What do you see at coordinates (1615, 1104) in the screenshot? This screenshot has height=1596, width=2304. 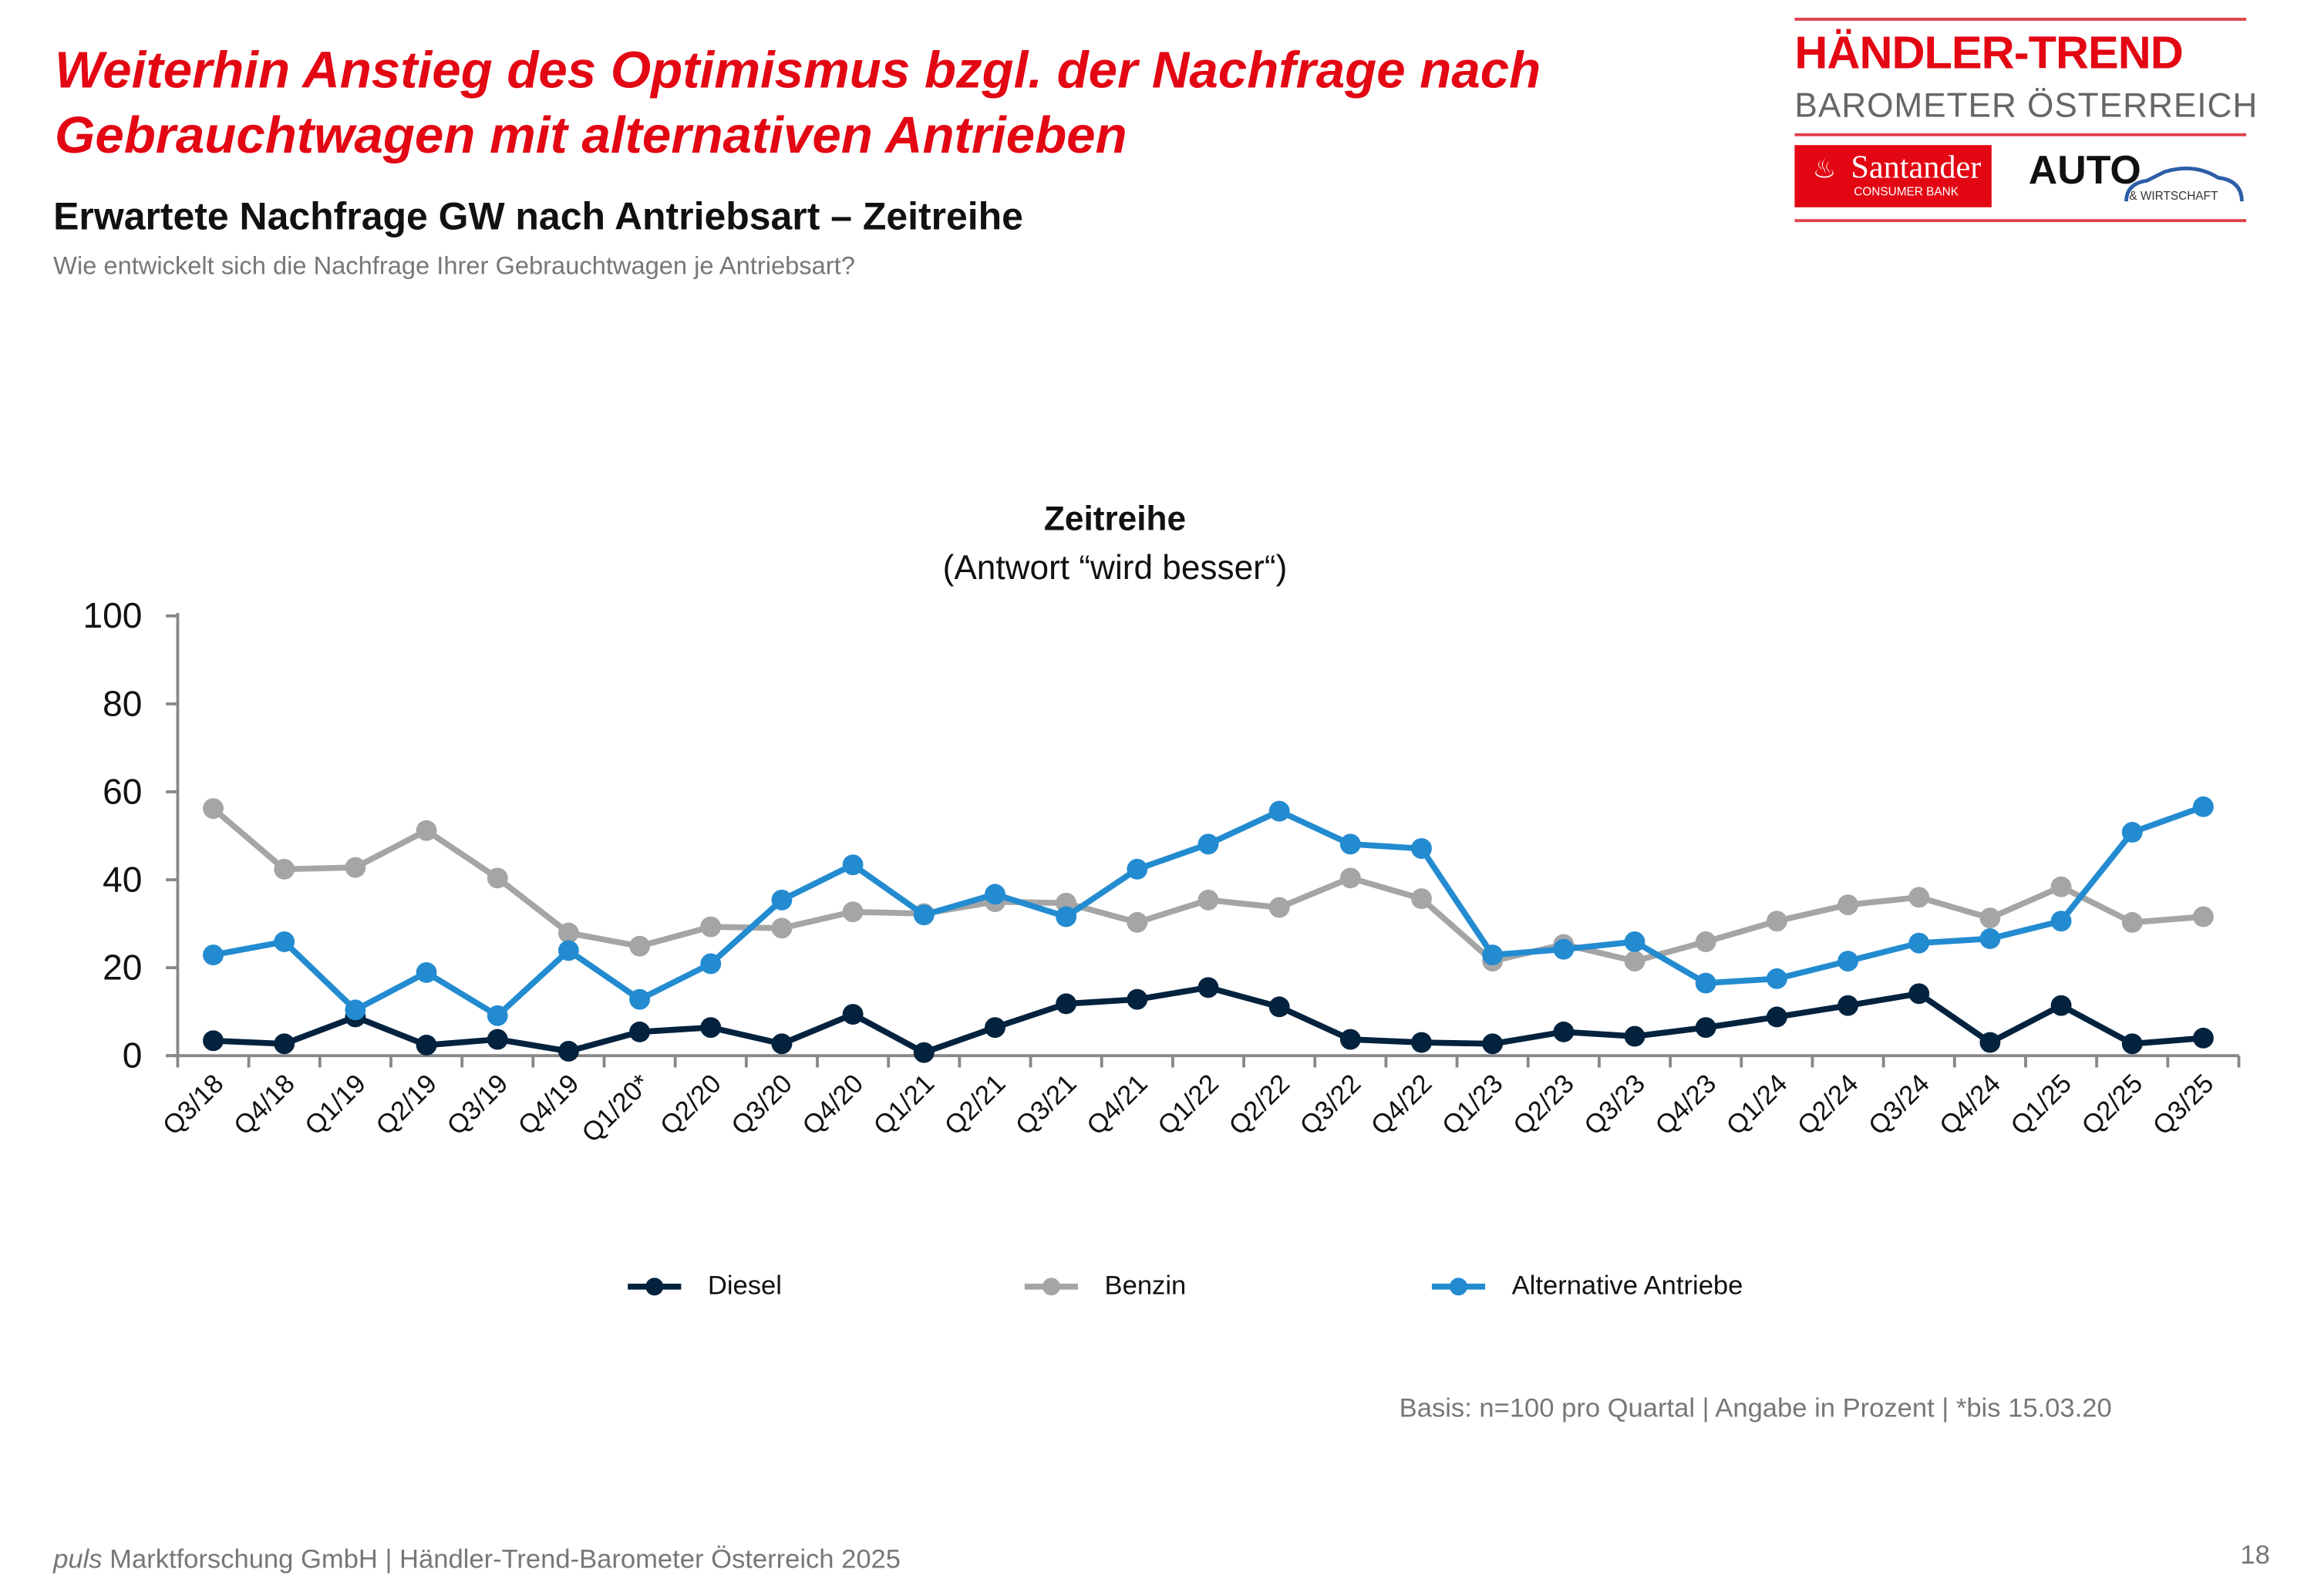 I see `x-tick-label: Q3/23` at bounding box center [1615, 1104].